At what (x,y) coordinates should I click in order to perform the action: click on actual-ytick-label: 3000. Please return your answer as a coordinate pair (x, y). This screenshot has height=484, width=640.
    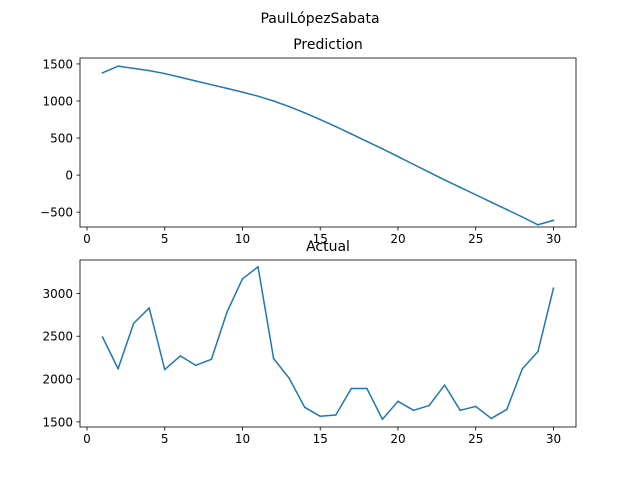
    Looking at the image, I should click on (57, 294).